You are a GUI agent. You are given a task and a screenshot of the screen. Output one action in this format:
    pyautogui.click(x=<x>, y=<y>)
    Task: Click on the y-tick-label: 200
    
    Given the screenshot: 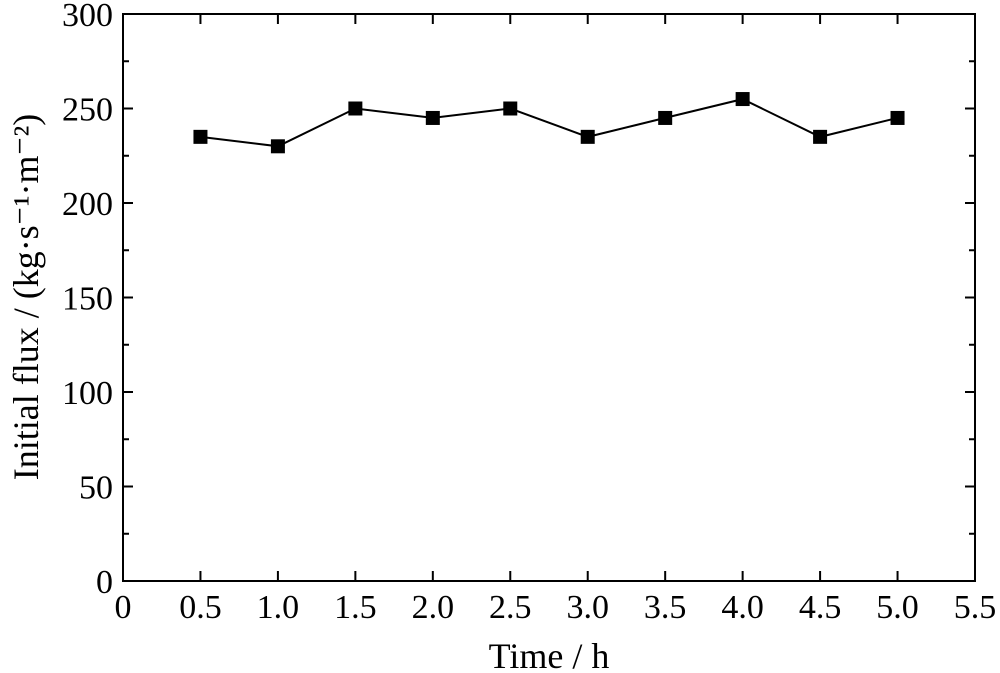 What is the action you would take?
    pyautogui.click(x=87, y=204)
    